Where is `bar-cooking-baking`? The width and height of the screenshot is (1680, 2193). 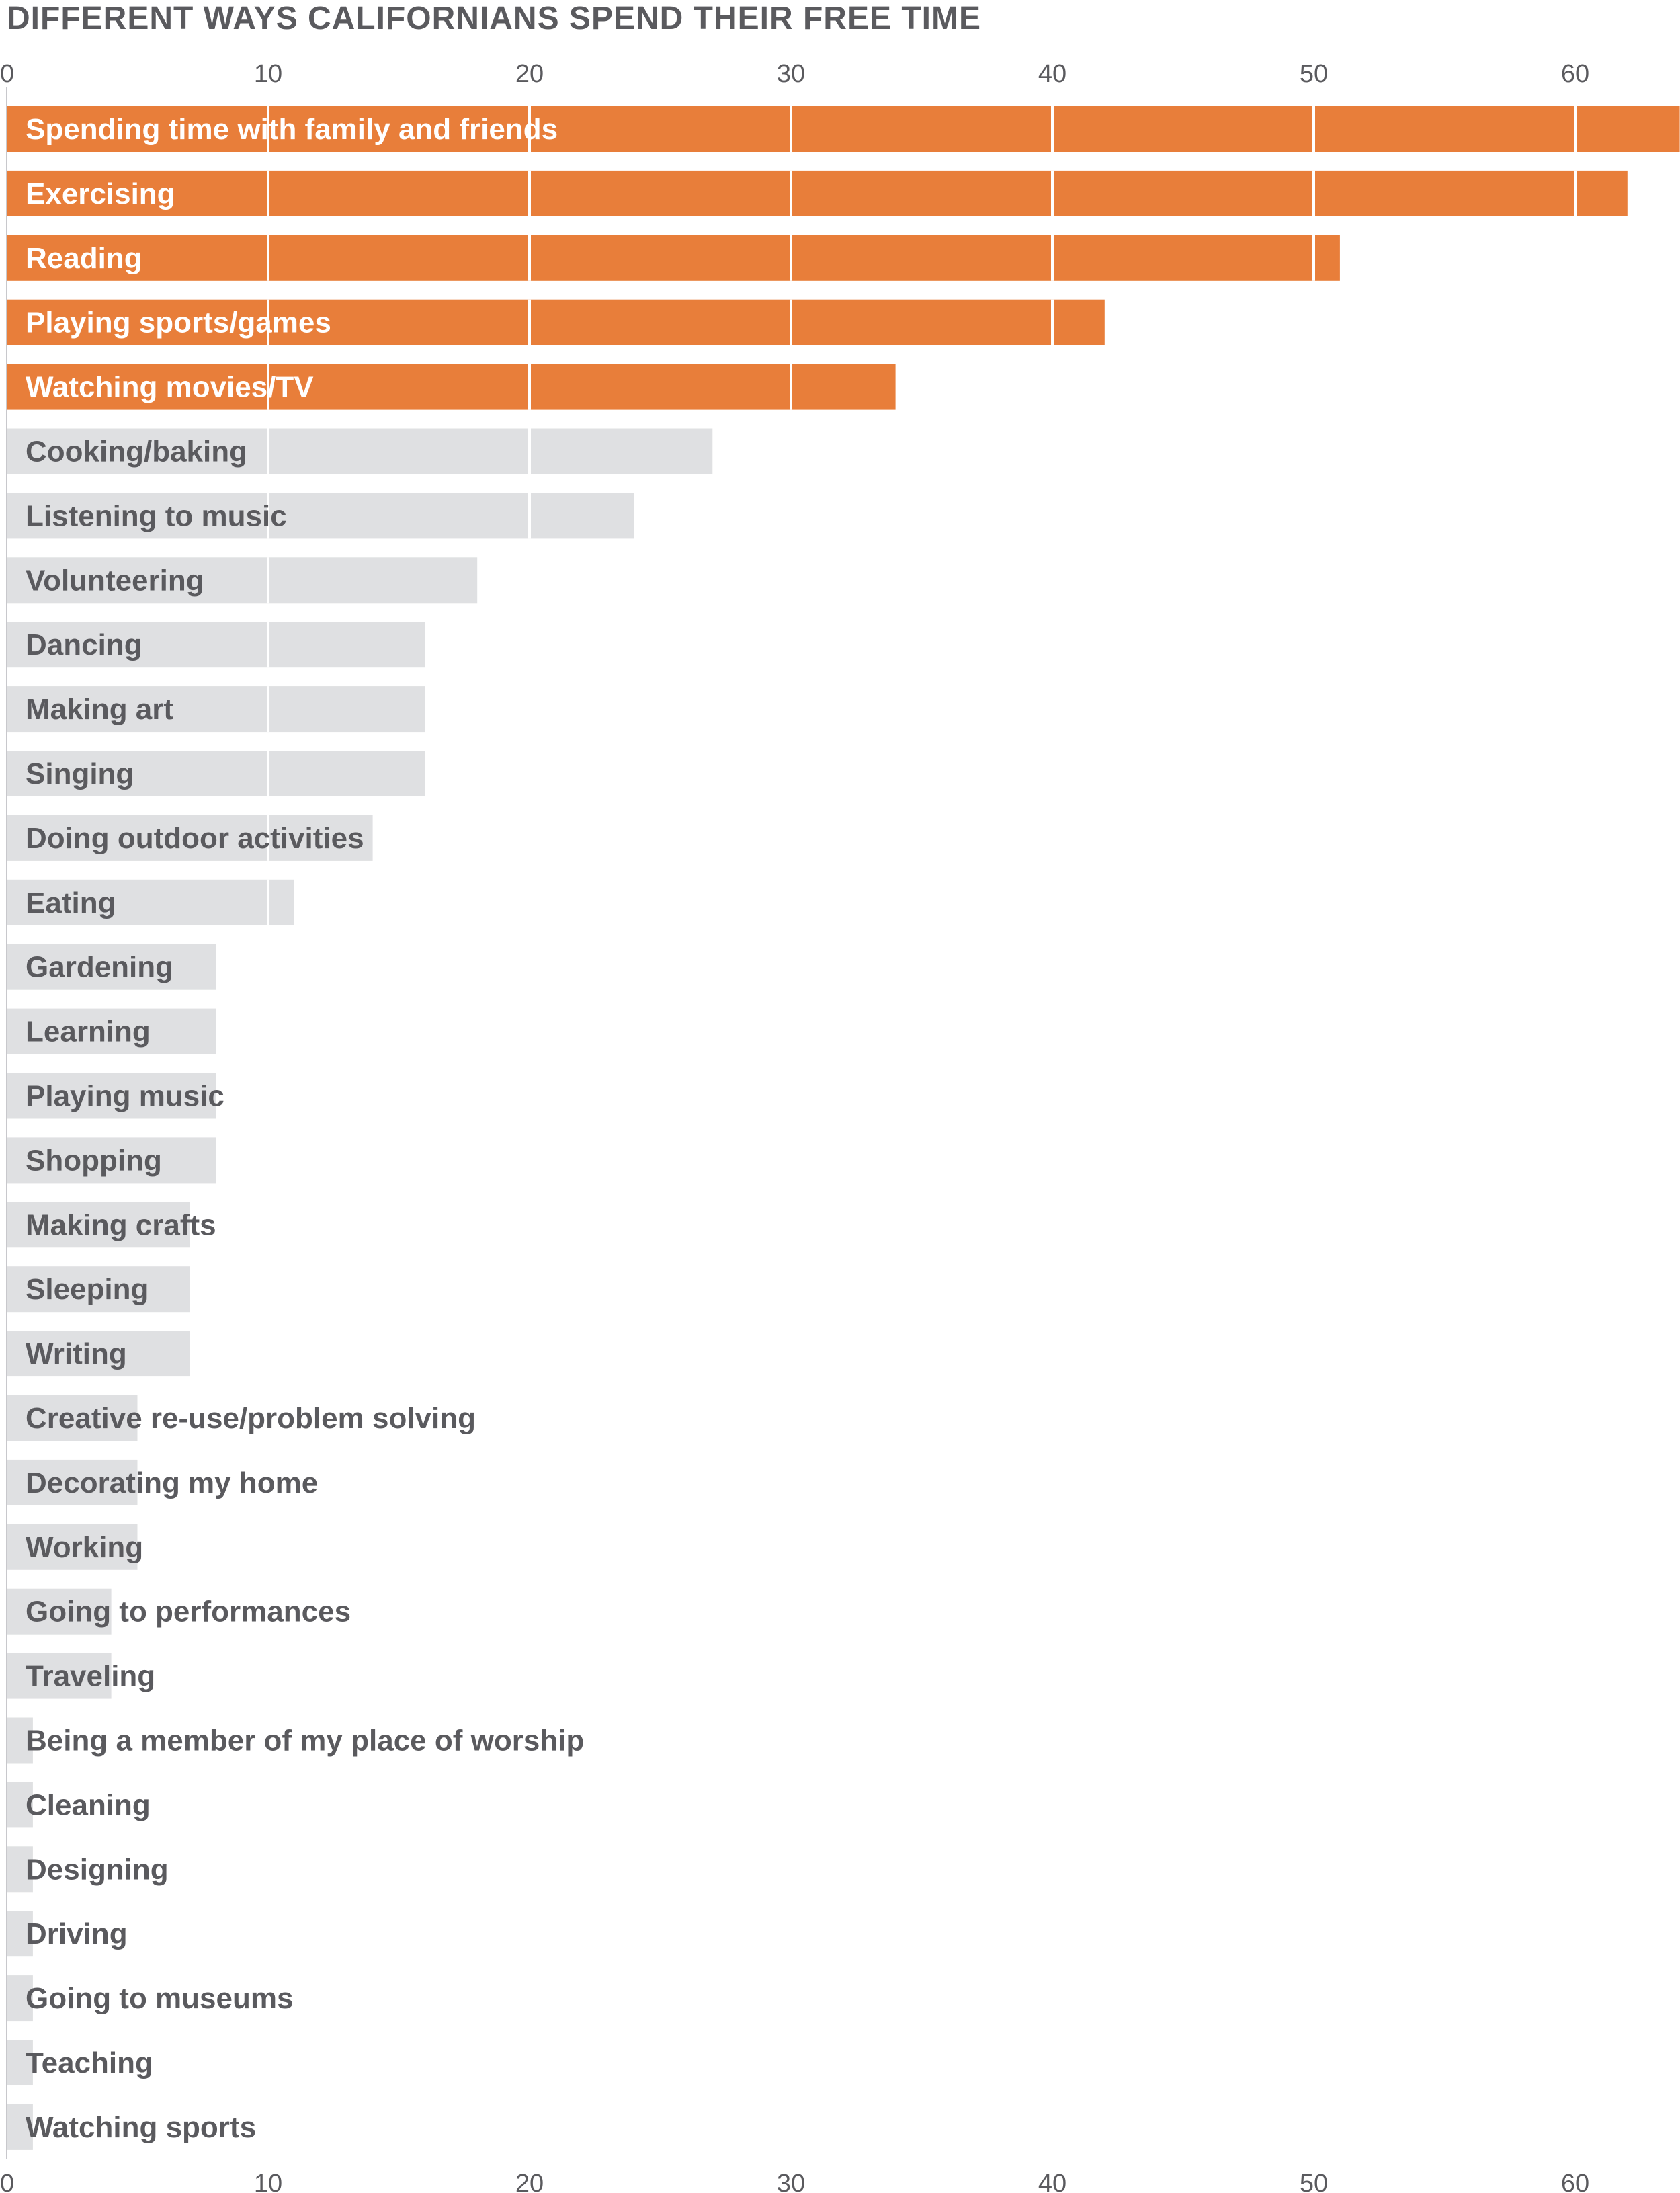 bar-cooking-baking is located at coordinates (360, 451).